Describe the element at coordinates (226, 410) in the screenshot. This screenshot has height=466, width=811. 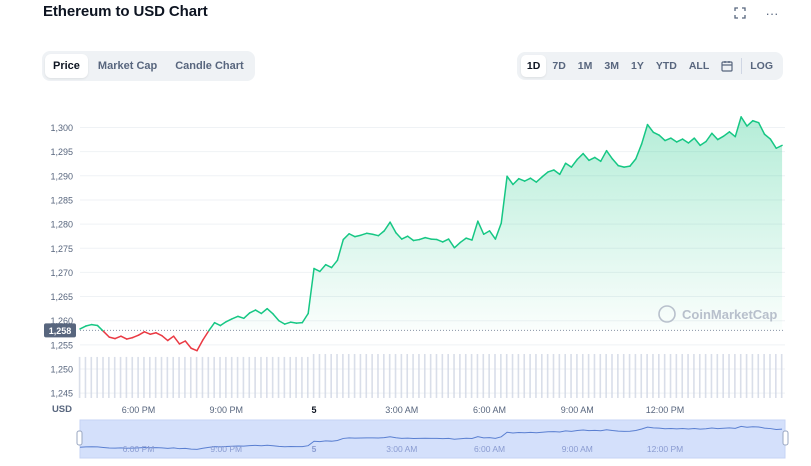
I see `x-tick-label: 9:00 PM` at that location.